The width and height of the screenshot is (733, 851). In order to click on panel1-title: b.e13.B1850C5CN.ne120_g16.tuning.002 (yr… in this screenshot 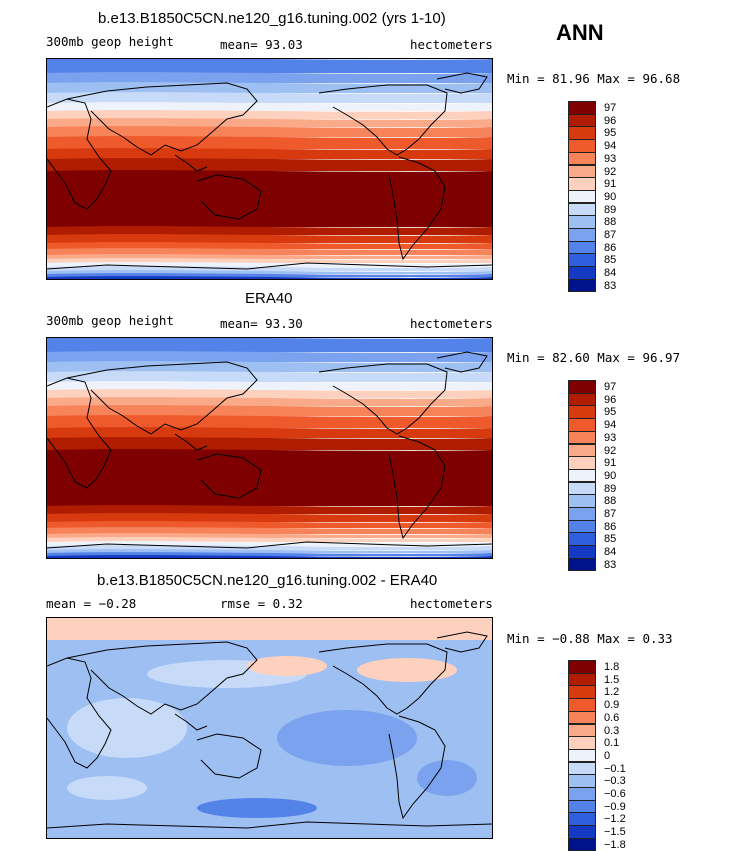, I will do `click(272, 18)`.